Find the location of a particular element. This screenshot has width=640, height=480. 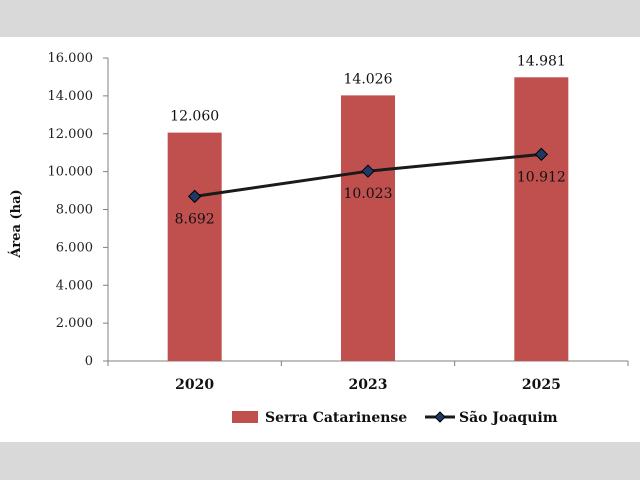

line-point-sao-joaquim-2020 is located at coordinates (194, 196).